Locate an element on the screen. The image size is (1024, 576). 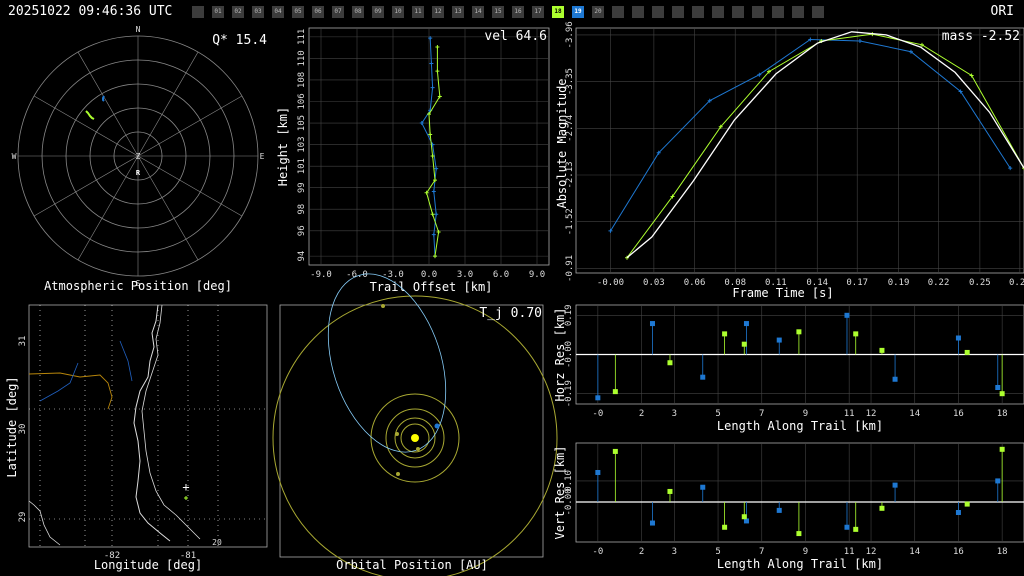
horz_res-xtick: 7 is located at coordinates (761, 414).